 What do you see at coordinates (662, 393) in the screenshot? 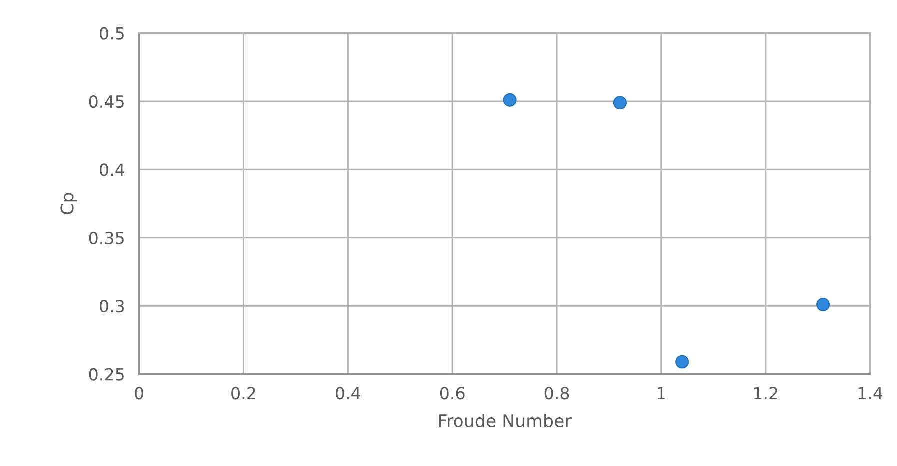
I see `x-tick-label: 1` at bounding box center [662, 393].